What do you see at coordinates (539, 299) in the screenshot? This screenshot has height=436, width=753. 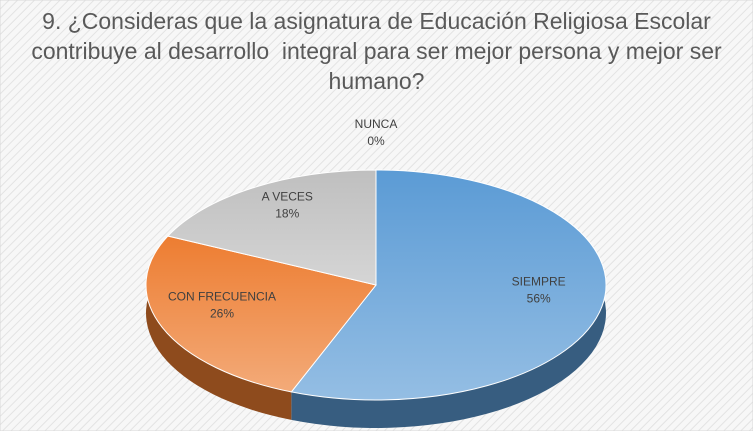 I see `slice-value-label: 56%` at bounding box center [539, 299].